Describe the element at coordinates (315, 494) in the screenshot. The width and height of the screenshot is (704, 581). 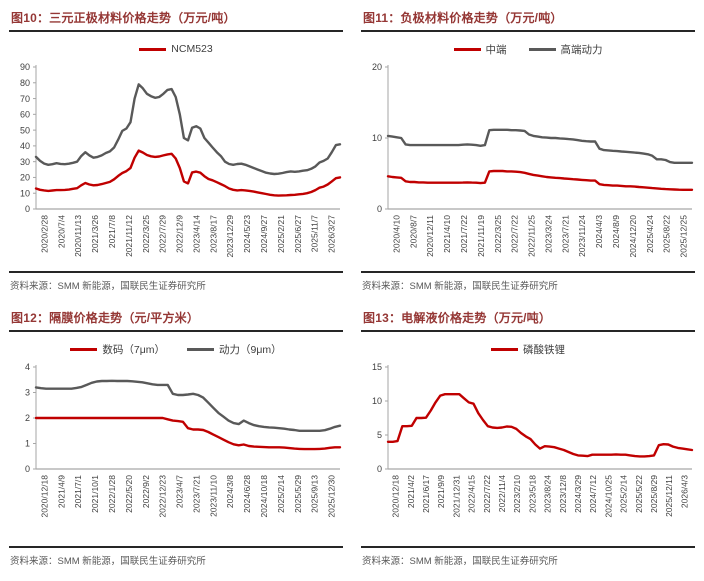
I see `x-axis-label: 2025/9/13` at that location.